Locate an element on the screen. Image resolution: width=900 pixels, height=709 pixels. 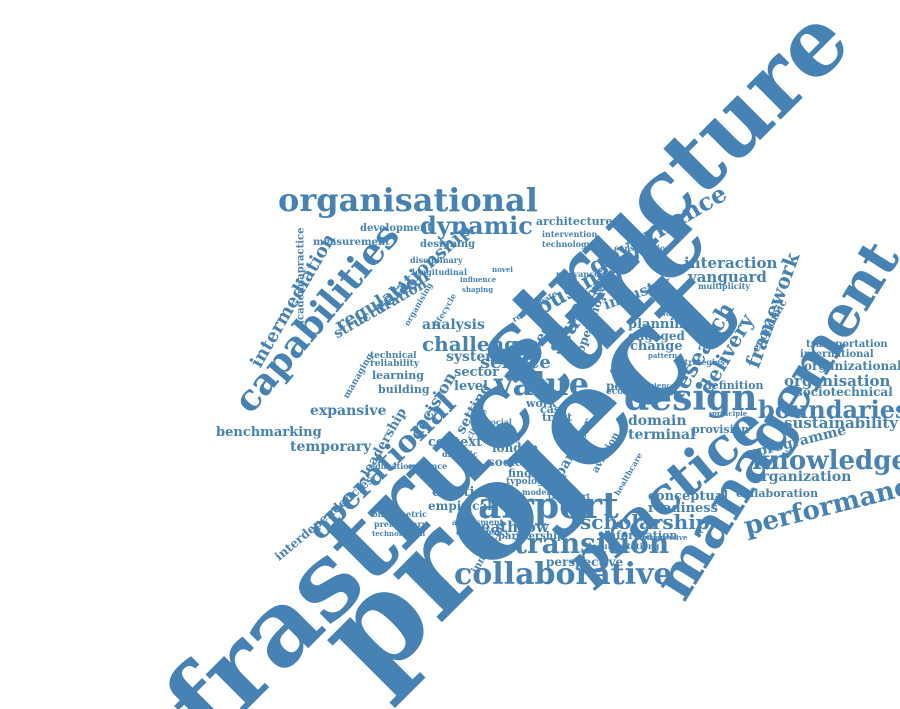
word: building is located at coordinates (404, 389).